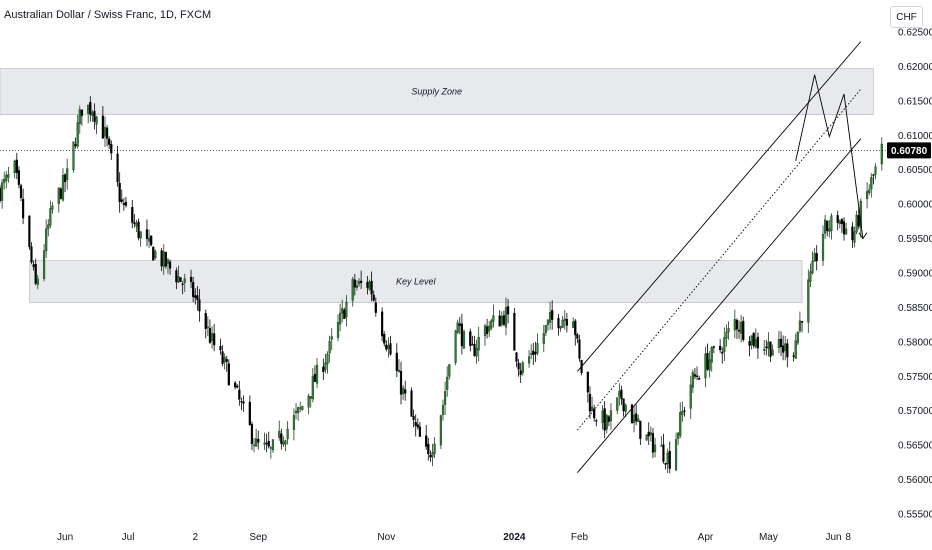 The height and width of the screenshot is (550, 932). Describe the element at coordinates (915, 411) in the screenshot. I see `y-tick-label: 0.57000` at that location.